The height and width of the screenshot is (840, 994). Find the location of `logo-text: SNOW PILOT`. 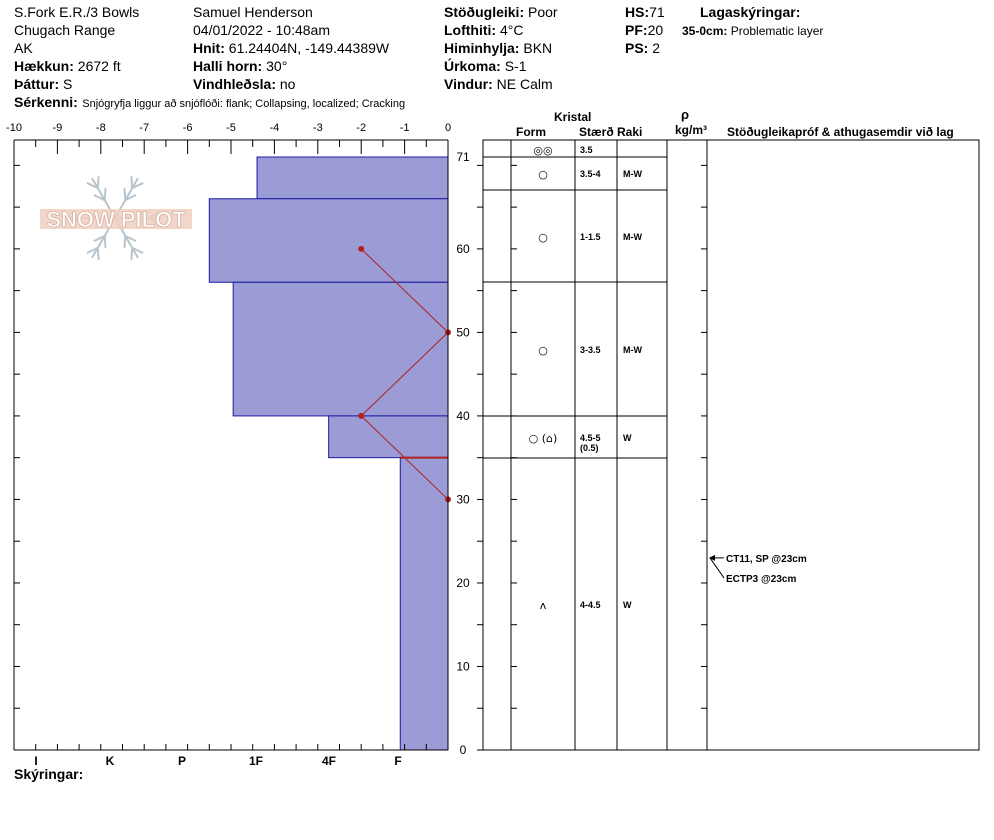

logo-text: SNOW PILOT is located at coordinates (116, 219).